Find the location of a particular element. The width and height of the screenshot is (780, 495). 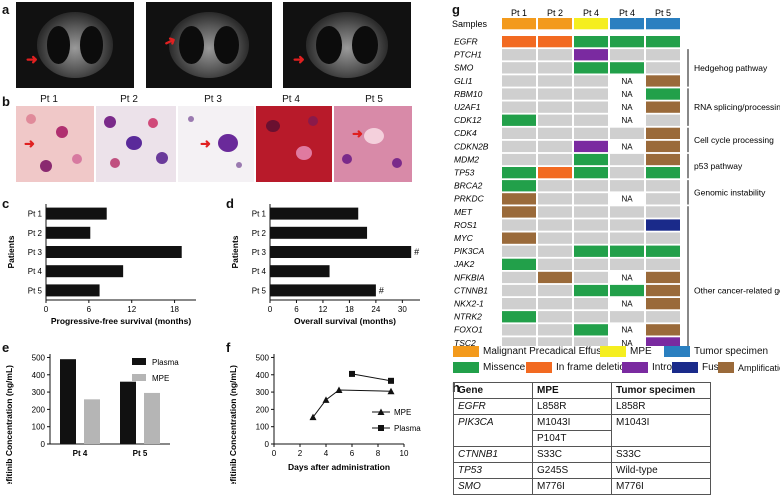

gene-label: CDK4 is located at coordinates (465, 133).